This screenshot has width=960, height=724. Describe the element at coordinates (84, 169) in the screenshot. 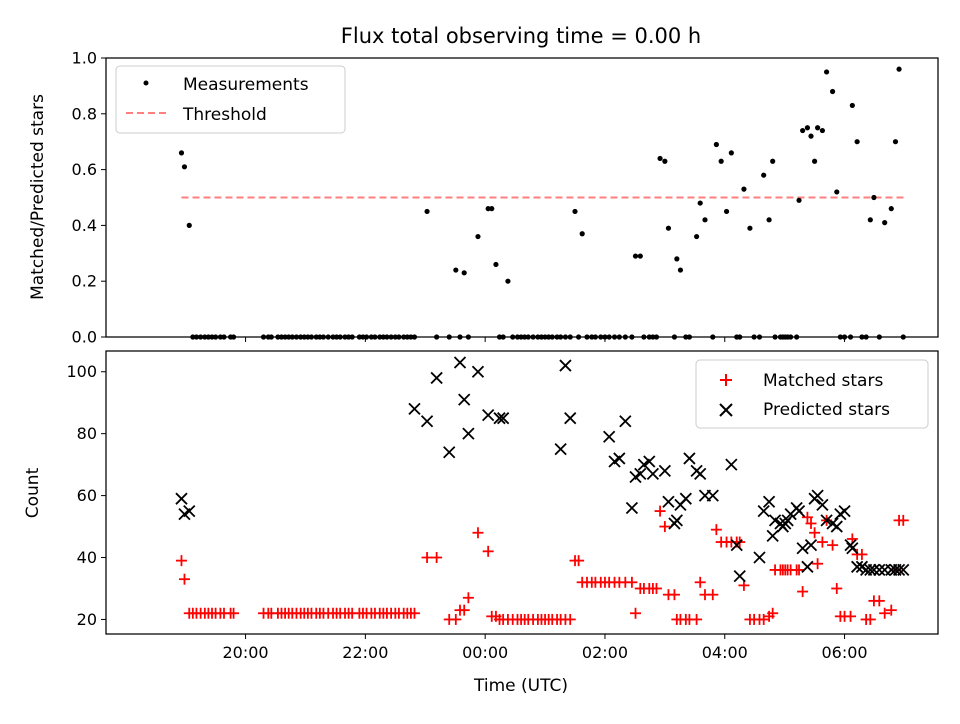

I see `y-tick-label: 0.6` at that location.